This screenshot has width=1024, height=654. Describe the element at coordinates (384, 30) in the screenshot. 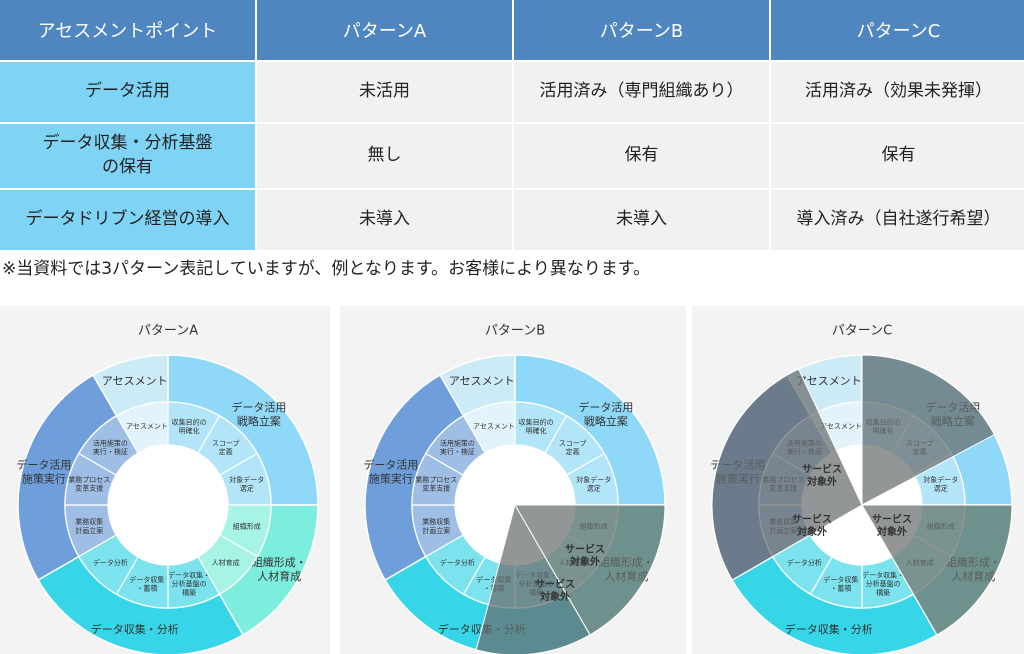

I see `header-cell: パターンA` at that location.